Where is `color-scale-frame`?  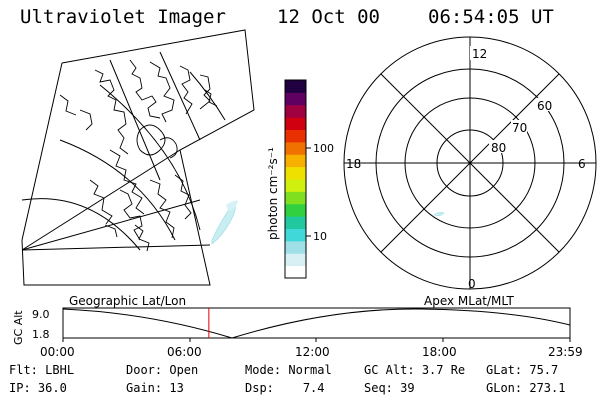
color-scale-frame is located at coordinates (295, 179).